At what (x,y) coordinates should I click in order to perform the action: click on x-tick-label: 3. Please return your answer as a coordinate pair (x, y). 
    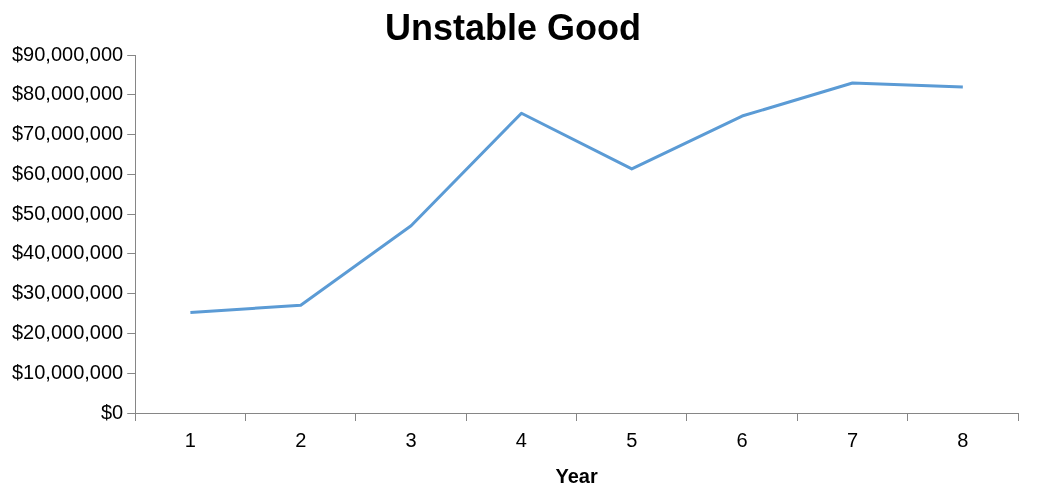
    Looking at the image, I should click on (411, 439).